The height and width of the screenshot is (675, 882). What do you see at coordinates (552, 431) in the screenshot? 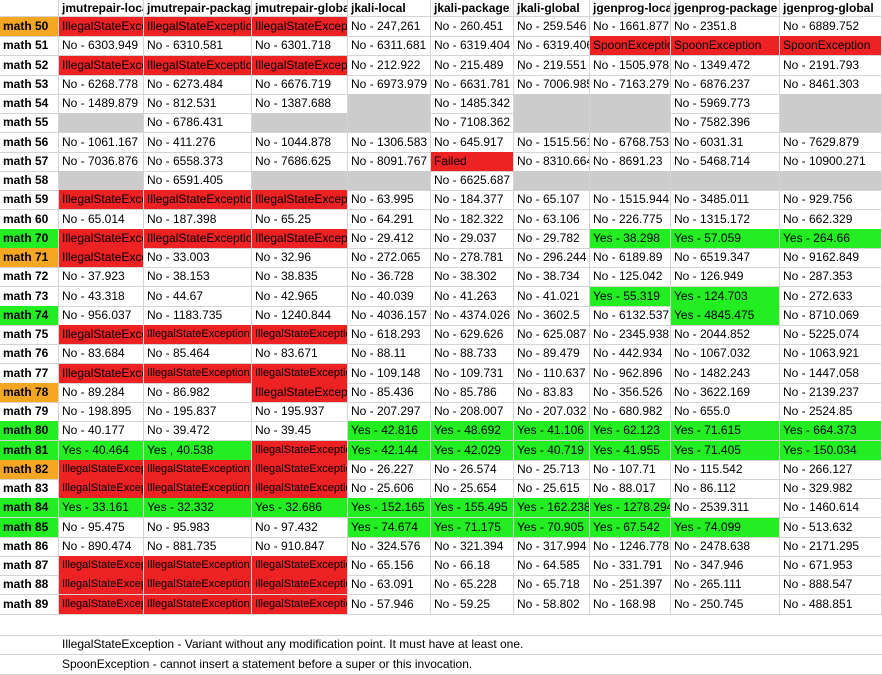
I see `result-cell: Yes - 41.106` at bounding box center [552, 431].